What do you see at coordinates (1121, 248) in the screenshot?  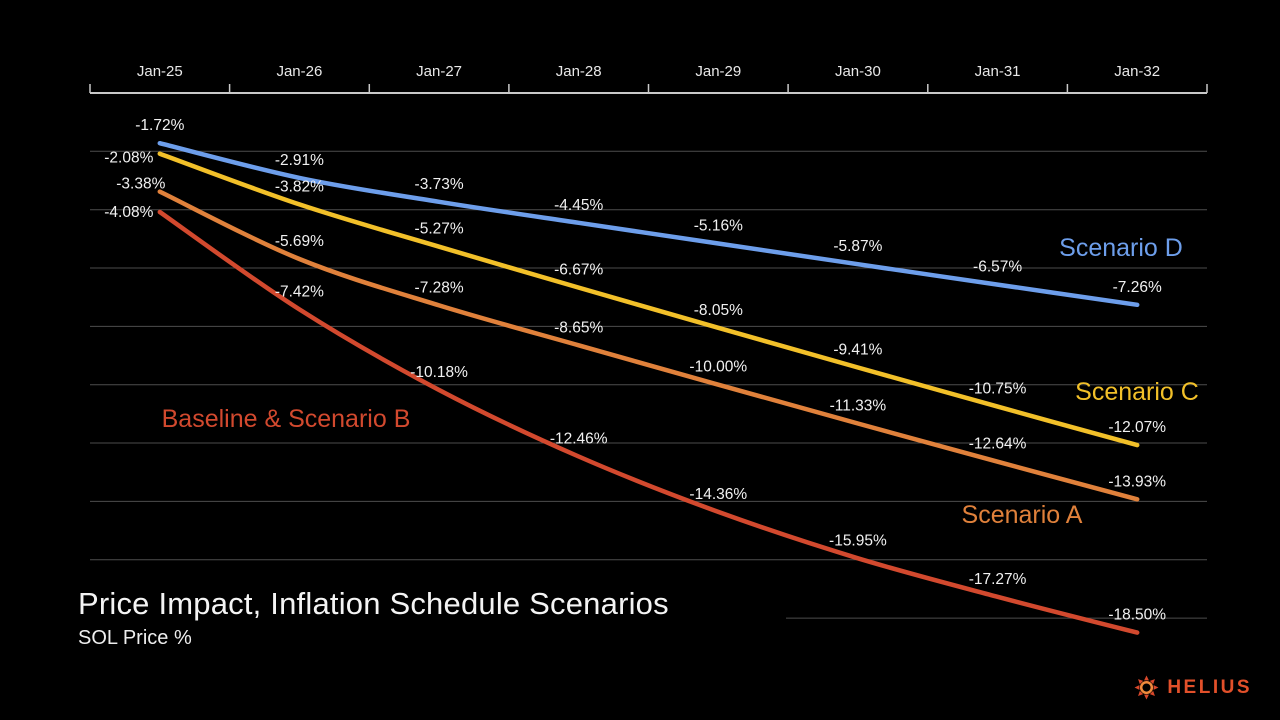 I see `series-label-scenario-d: Scenario D` at bounding box center [1121, 248].